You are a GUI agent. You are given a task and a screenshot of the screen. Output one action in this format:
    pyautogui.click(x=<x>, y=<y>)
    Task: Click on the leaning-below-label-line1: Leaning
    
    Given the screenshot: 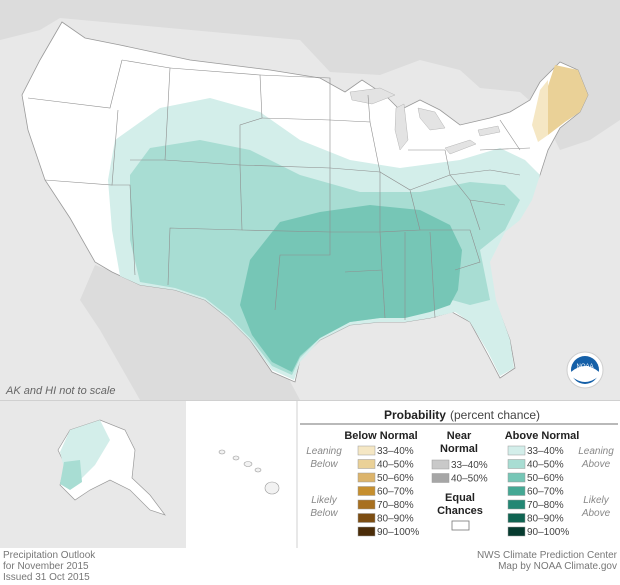 What is the action you would take?
    pyautogui.click(x=324, y=451)
    